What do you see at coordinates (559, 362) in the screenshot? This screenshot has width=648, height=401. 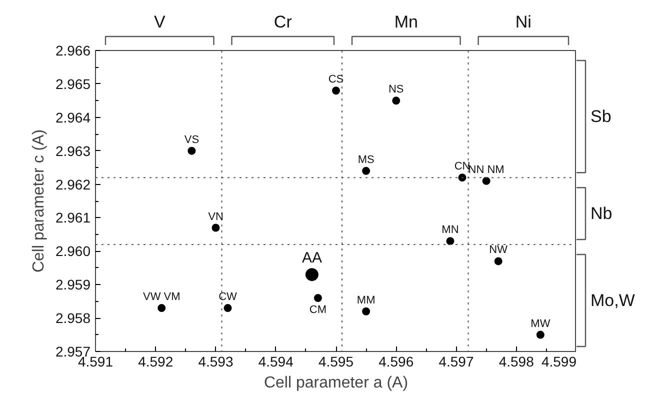 I see `x-tick-label: 4.599` at bounding box center [559, 362].